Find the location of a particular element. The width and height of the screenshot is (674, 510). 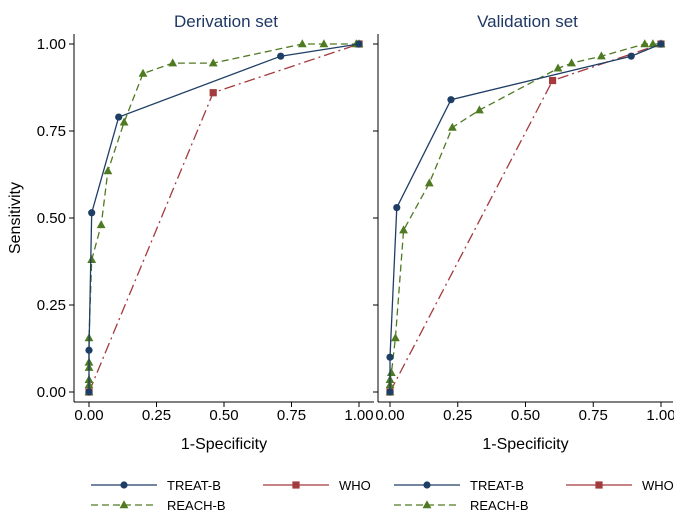

y-axis-title: Sensitivity is located at coordinates (15, 218).